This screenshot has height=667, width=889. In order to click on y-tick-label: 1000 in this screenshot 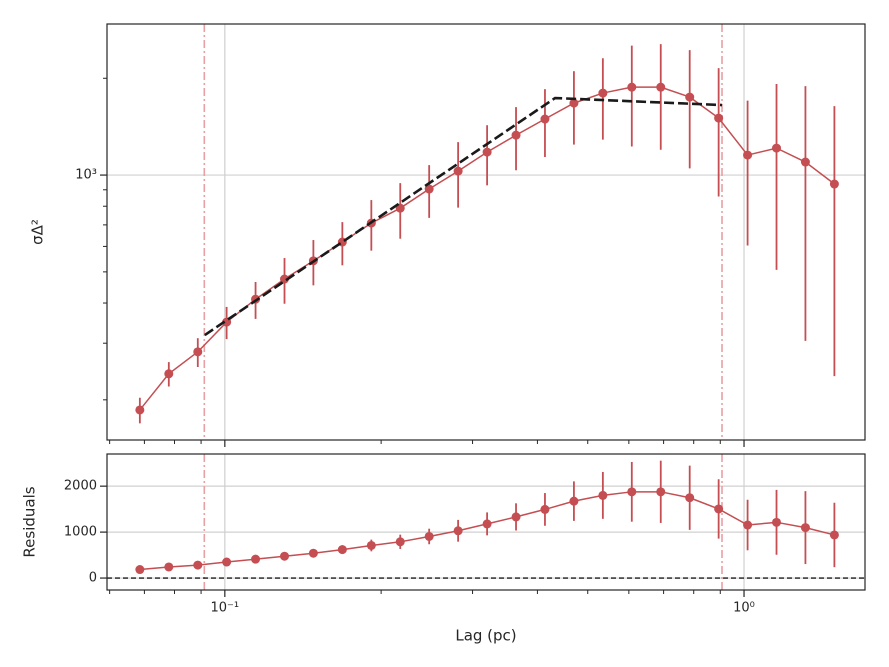, I will do `click(80, 532)`.